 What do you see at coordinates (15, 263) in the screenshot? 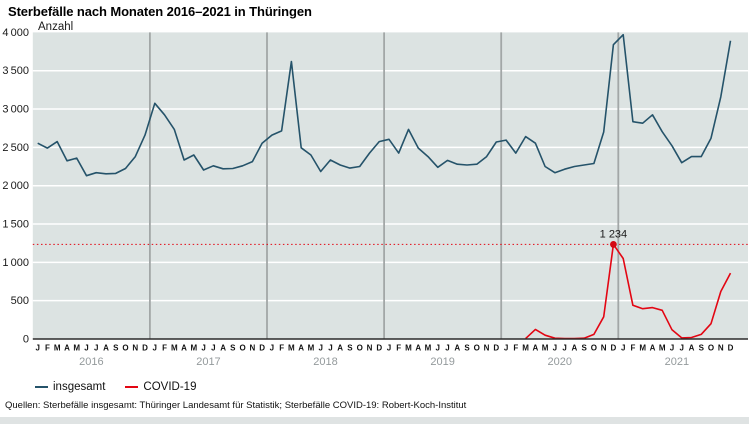
I see `y-tick-label: 1 000` at bounding box center [15, 263].